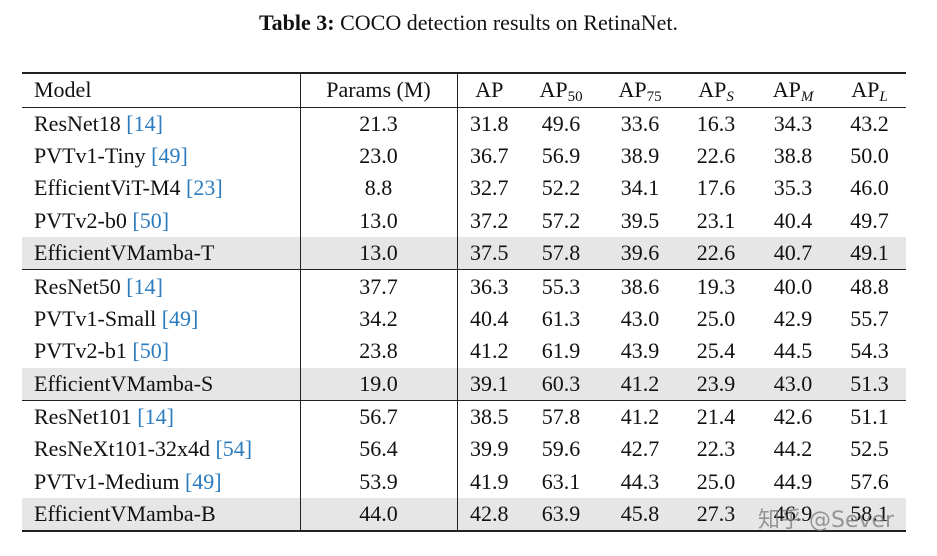 This screenshot has height=556, width=937. I want to click on model-name: EfficientVMamba-T, so click(124, 253).